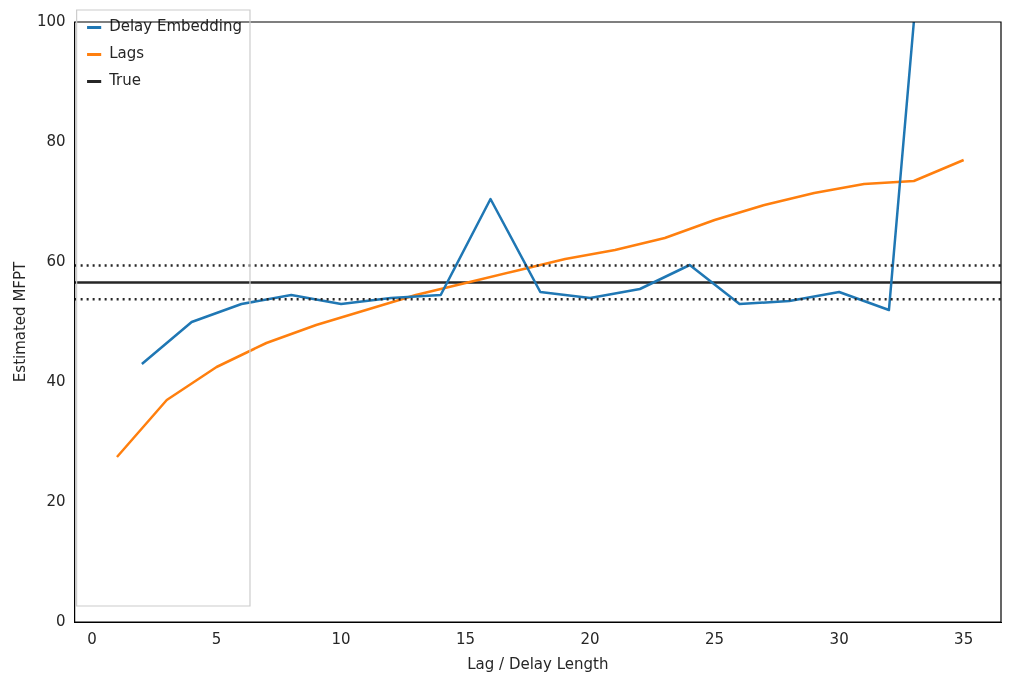 This screenshot has height=692, width=1015. What do you see at coordinates (92, 638) in the screenshot?
I see `x-tick-label: 0` at bounding box center [92, 638].